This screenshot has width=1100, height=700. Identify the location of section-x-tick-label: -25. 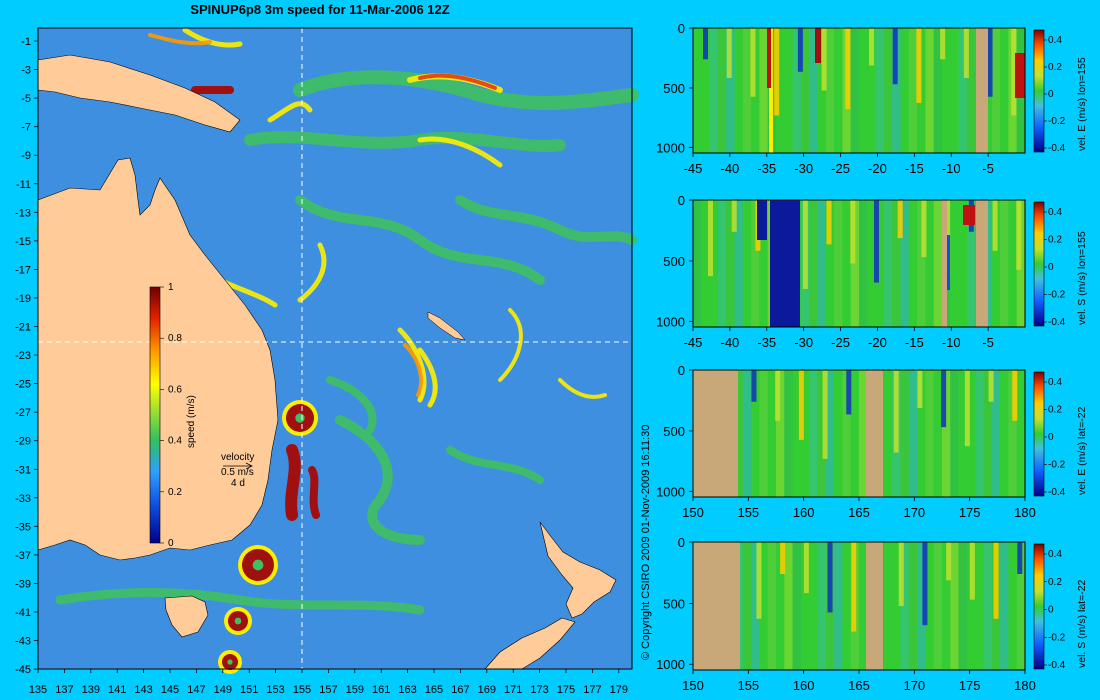
(840, 168).